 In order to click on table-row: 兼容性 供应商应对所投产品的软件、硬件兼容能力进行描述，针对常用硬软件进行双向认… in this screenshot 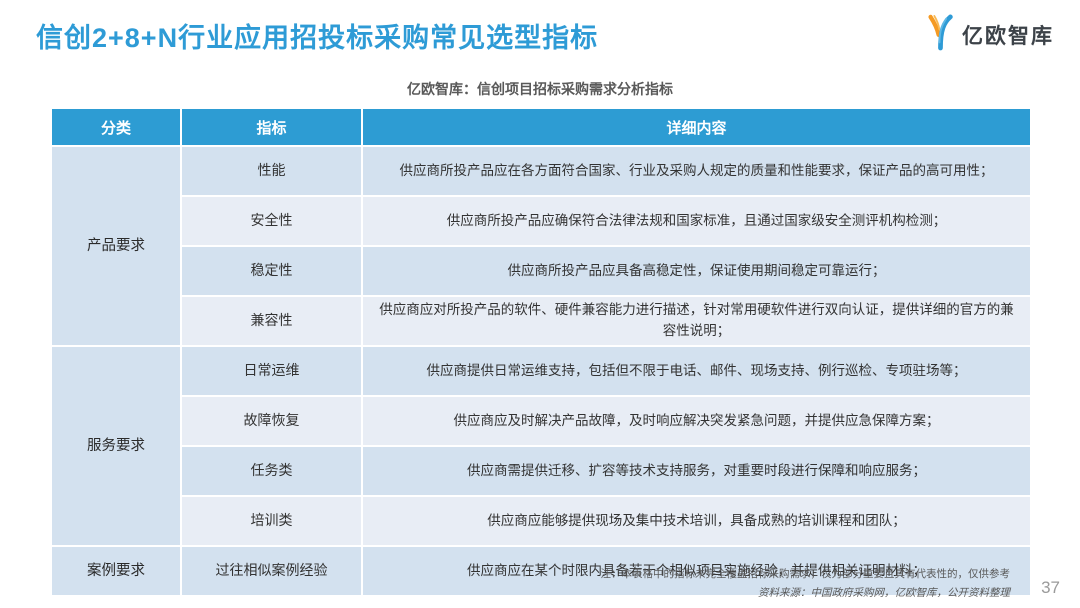, I will do `click(541, 321)`.